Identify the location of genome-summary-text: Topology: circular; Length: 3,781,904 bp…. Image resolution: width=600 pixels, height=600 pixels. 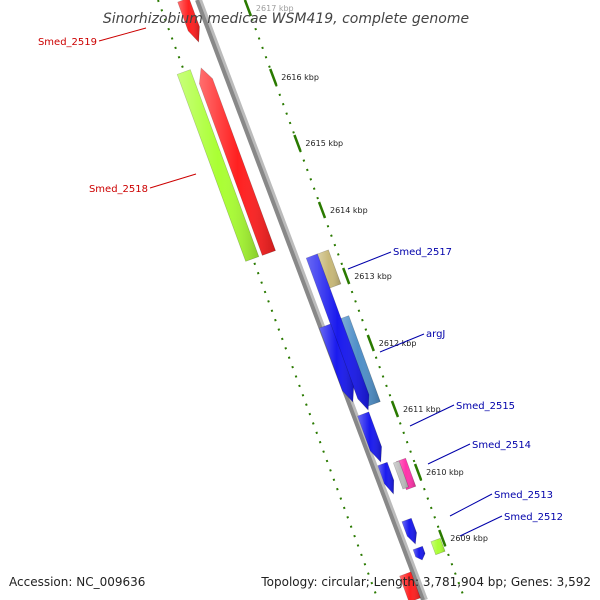
(425, 582).